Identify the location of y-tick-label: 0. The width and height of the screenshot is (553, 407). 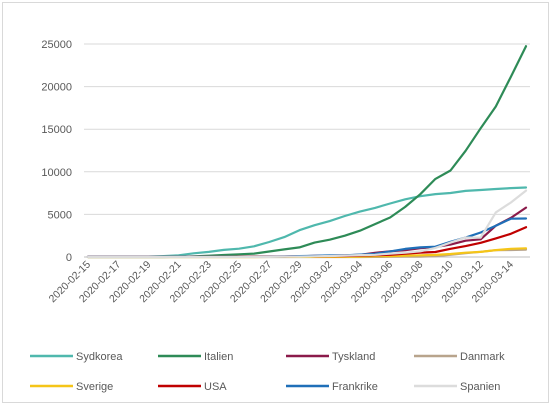
(69, 258).